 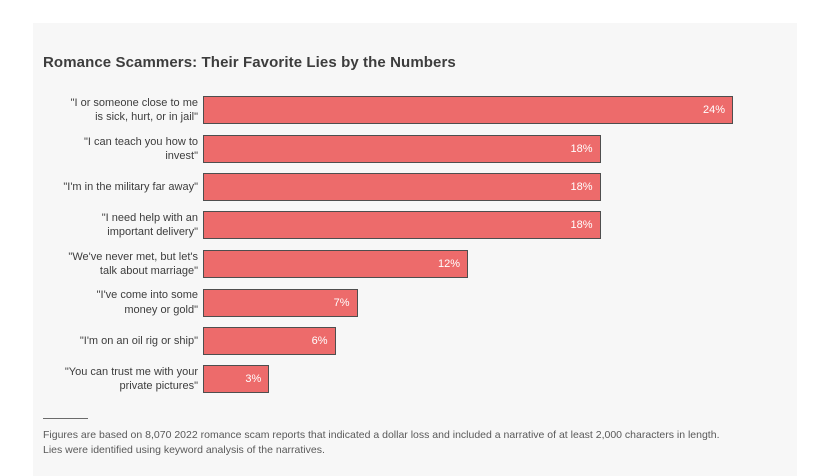 I want to click on bar-row: "I'm on an oil rig or ship" 6%, so click(x=415, y=340).